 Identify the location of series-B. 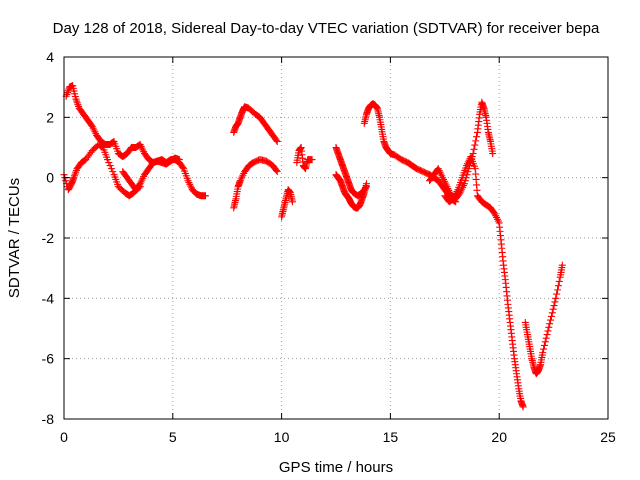
(122, 125).